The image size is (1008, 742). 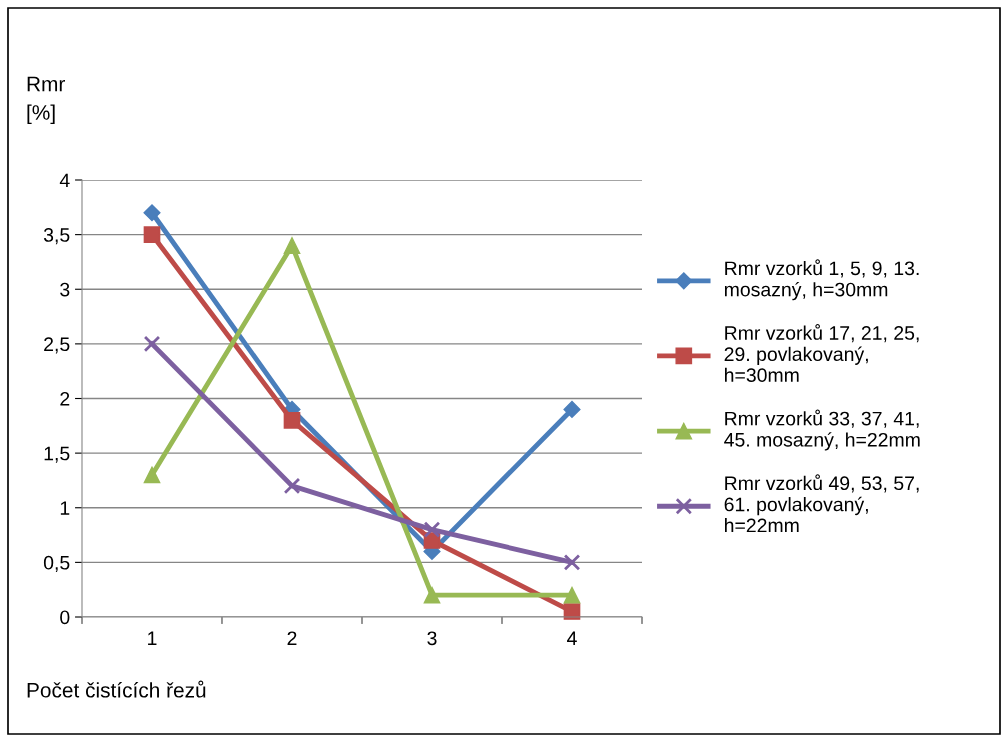 I want to click on y-tick-label: 1, so click(x=65, y=508).